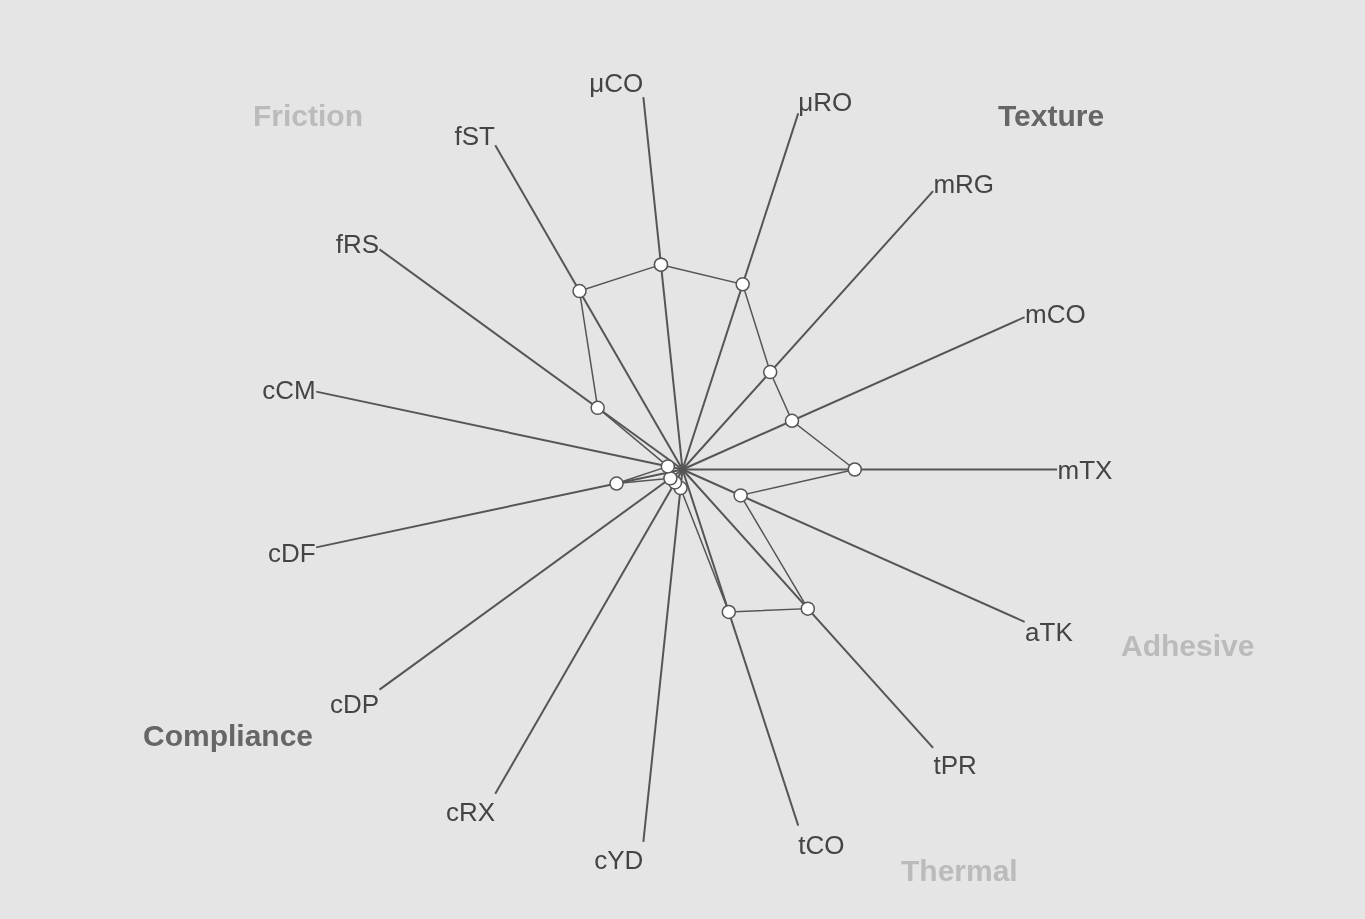 This screenshot has height=919, width=1365. I want to click on spoke-label: μCO, so click(616, 83).